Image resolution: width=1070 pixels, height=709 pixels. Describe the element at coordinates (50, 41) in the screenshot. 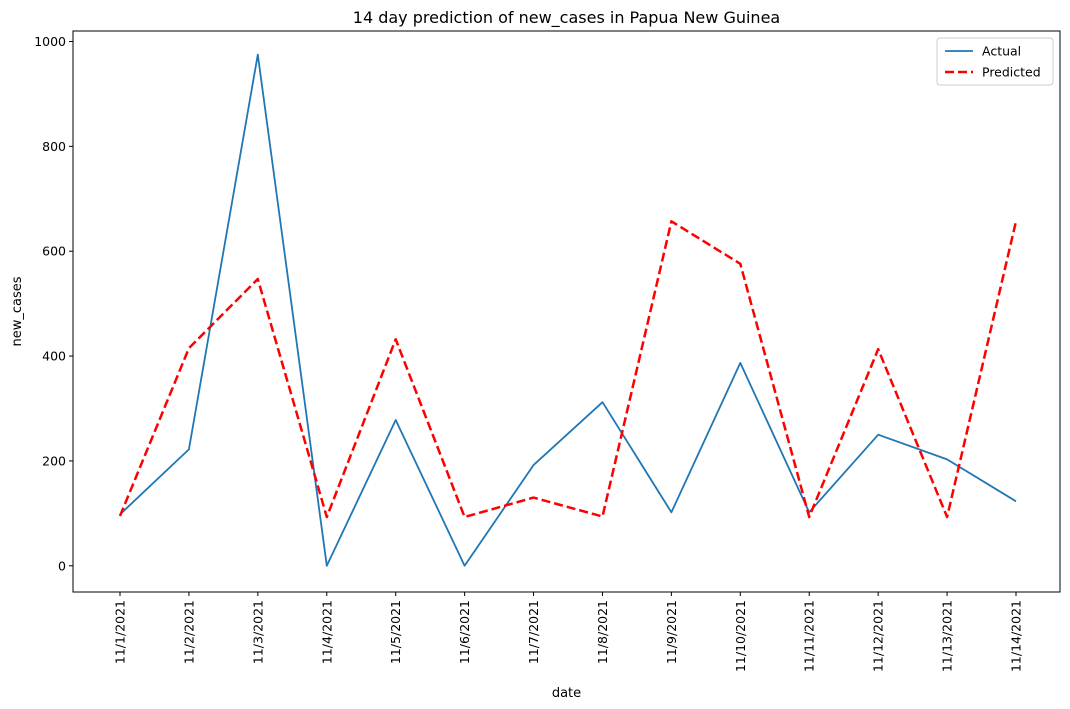

I see `y-tick-label: 1000` at that location.